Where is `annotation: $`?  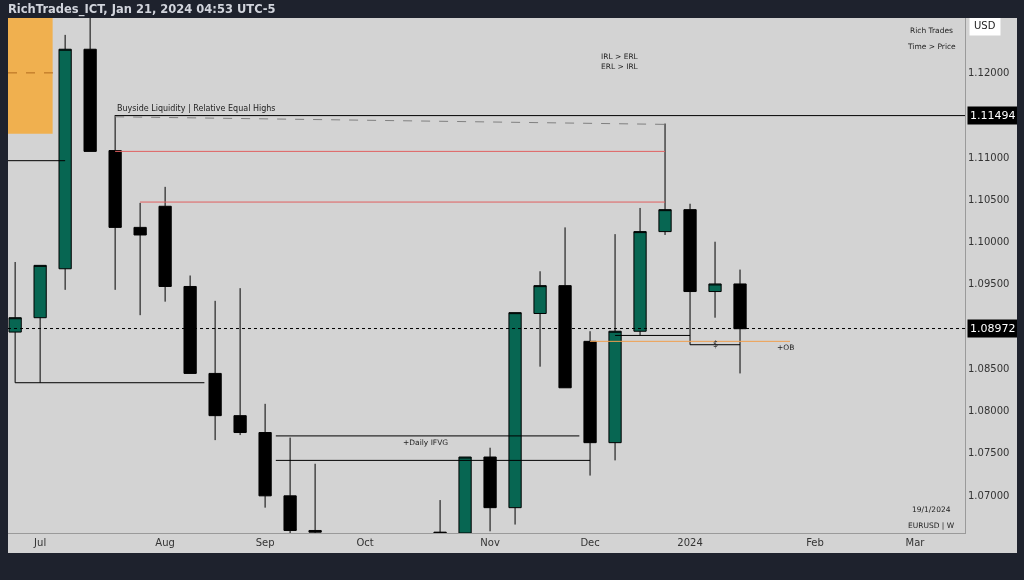 annotation: $ is located at coordinates (716, 344).